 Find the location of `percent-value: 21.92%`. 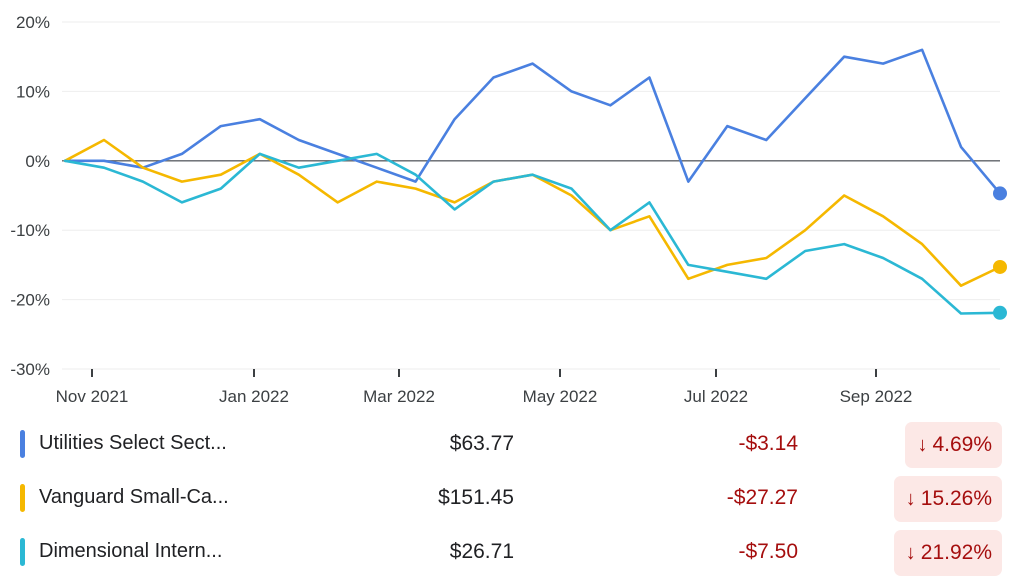

percent-value: 21.92% is located at coordinates (956, 552).